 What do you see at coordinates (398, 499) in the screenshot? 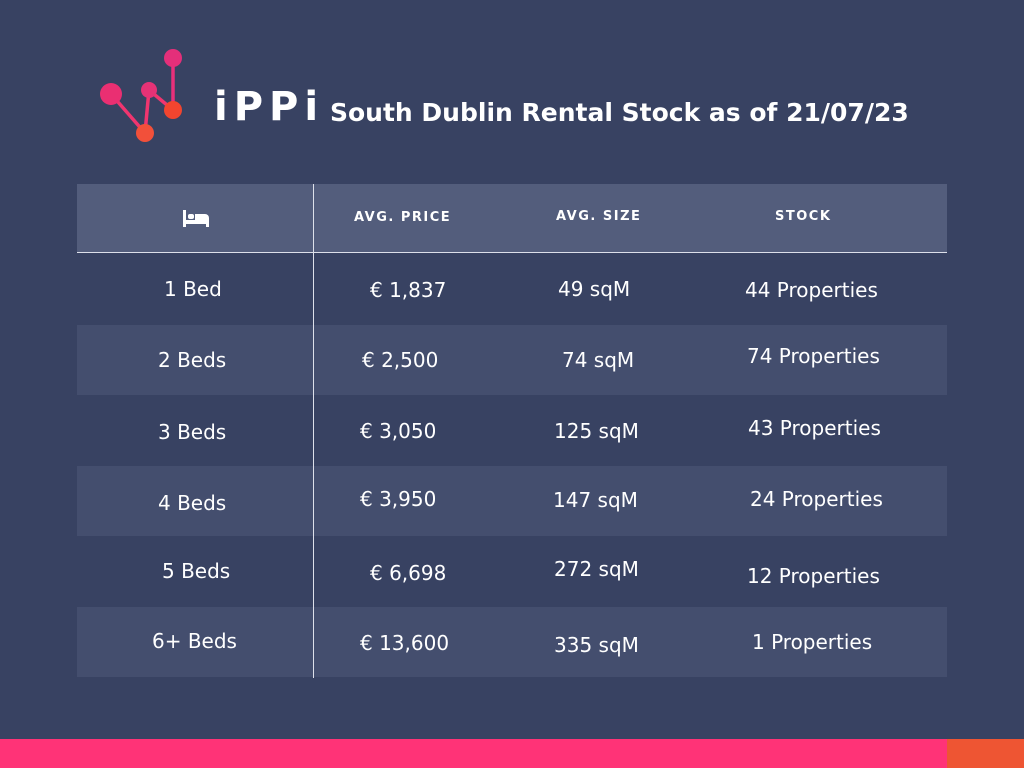
I see `cell-price: € 3,950` at bounding box center [398, 499].